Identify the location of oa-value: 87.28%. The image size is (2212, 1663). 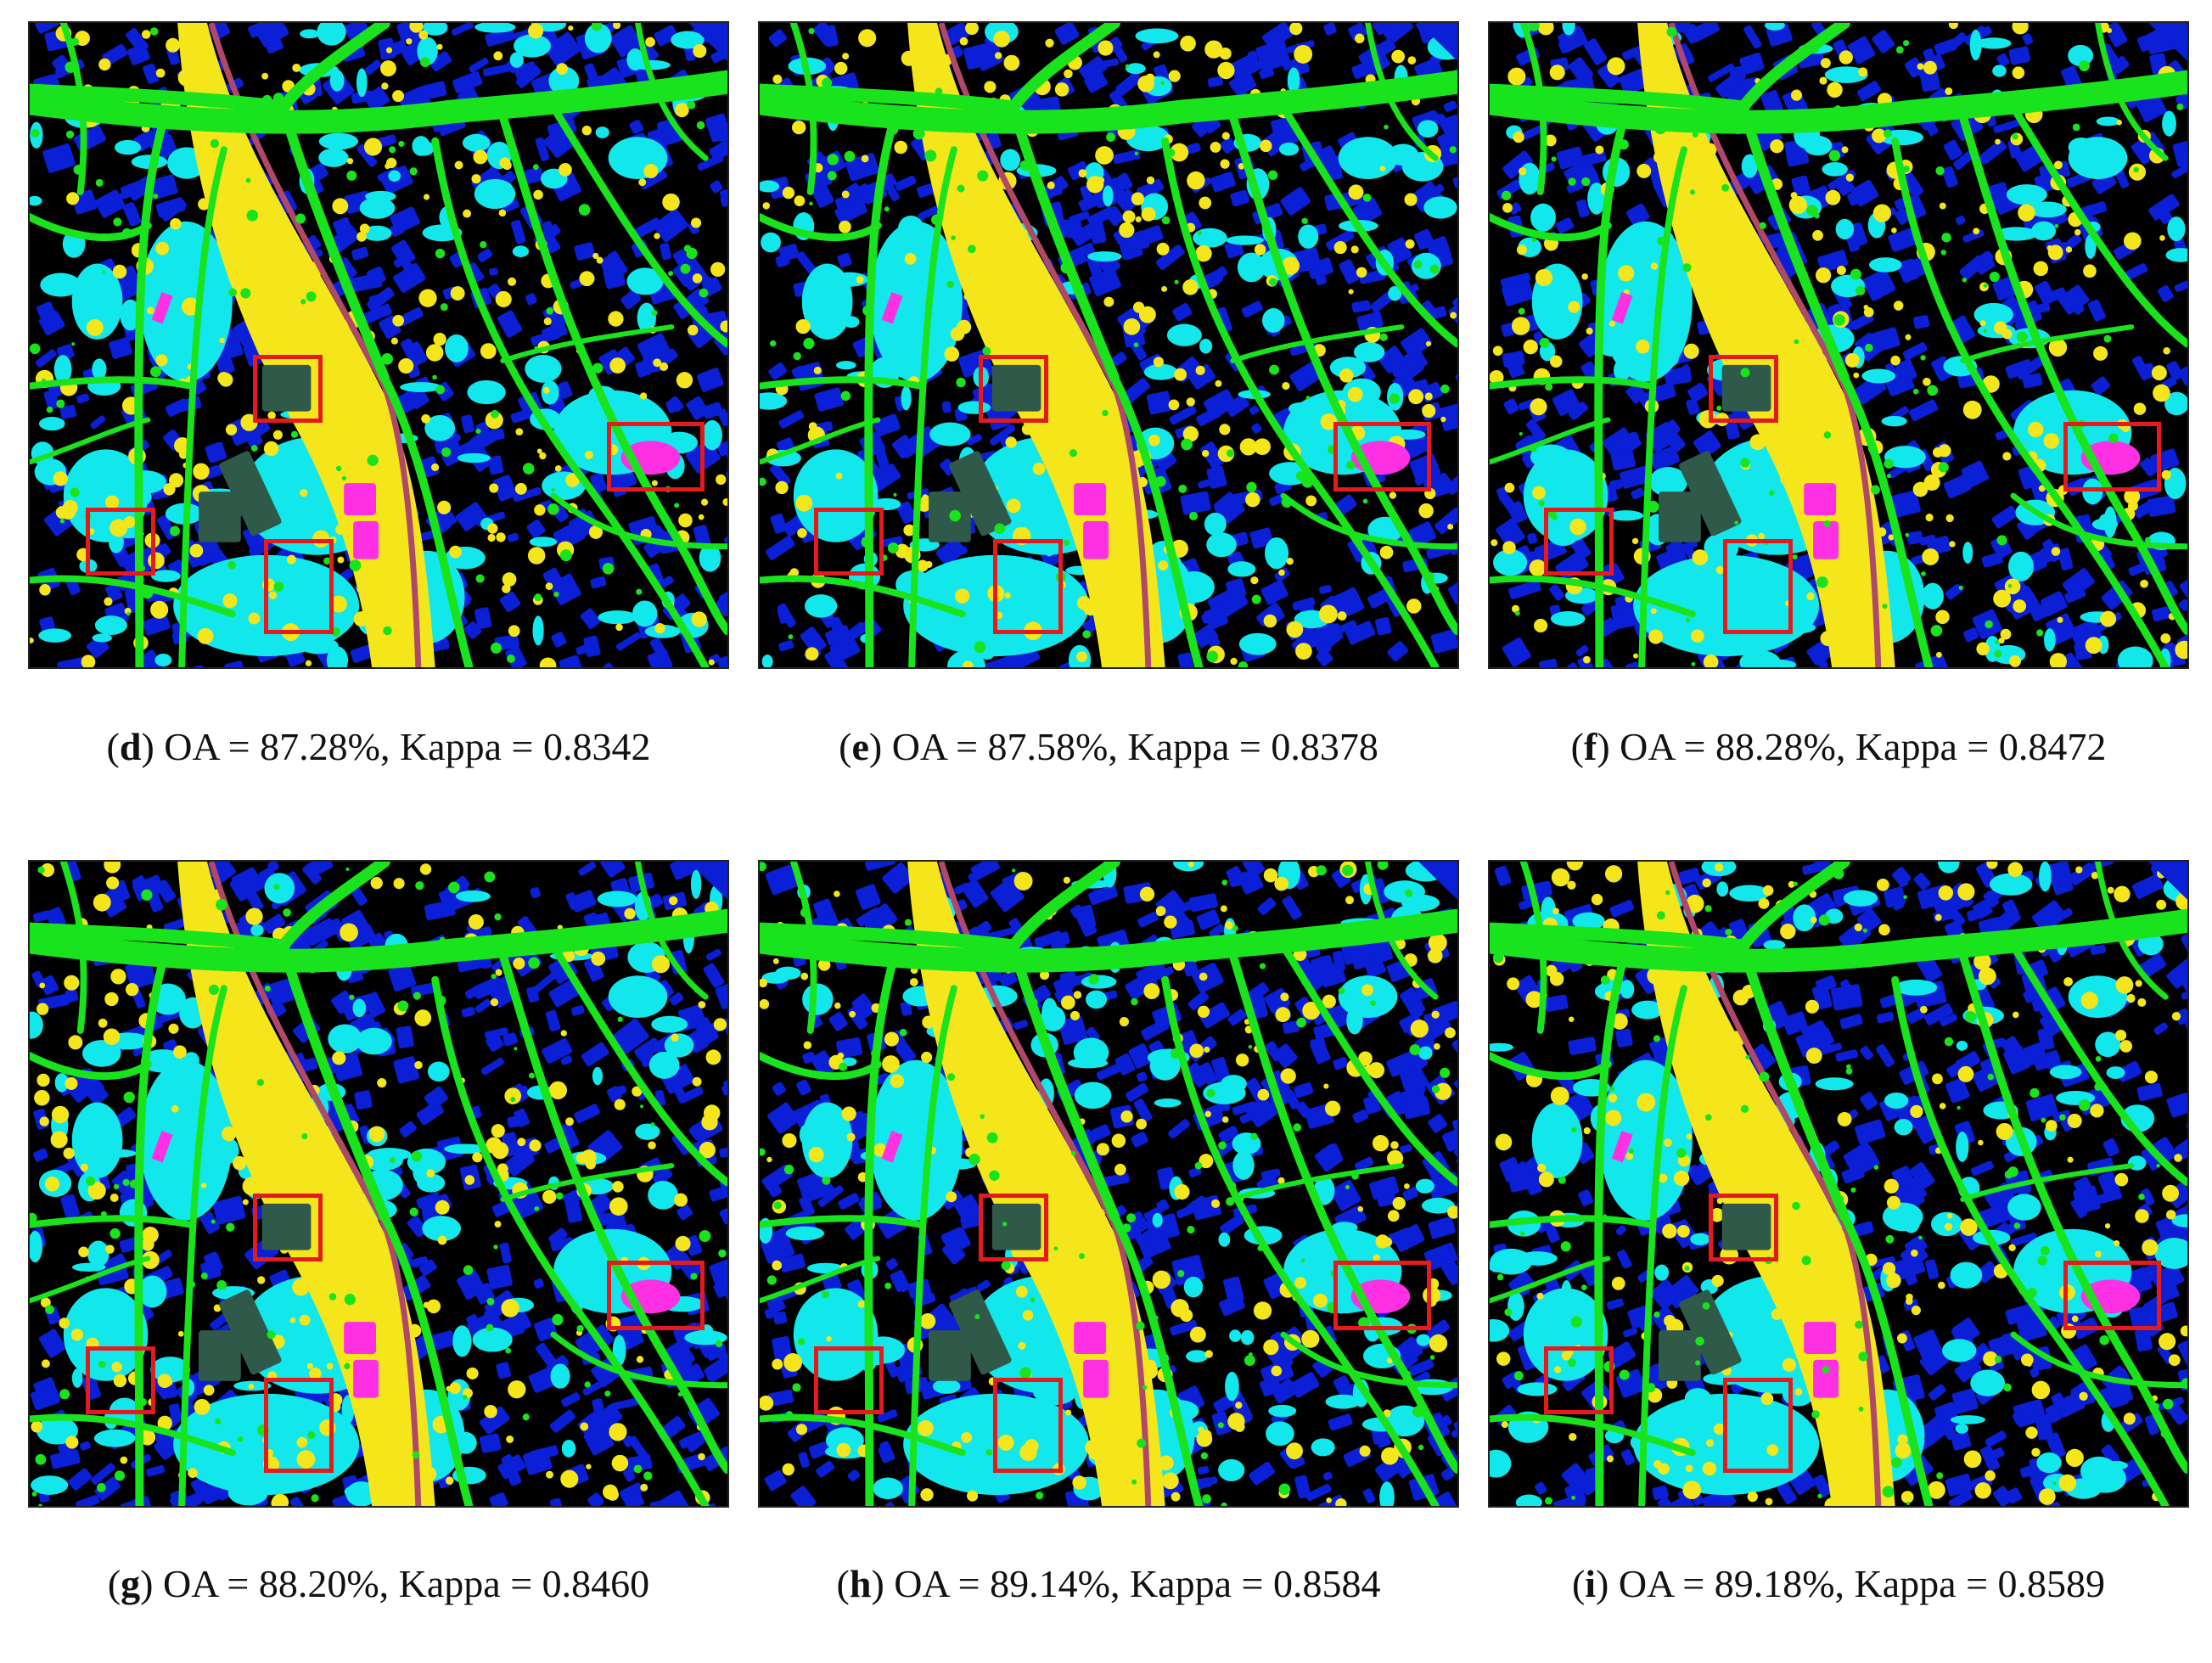
(320, 746).